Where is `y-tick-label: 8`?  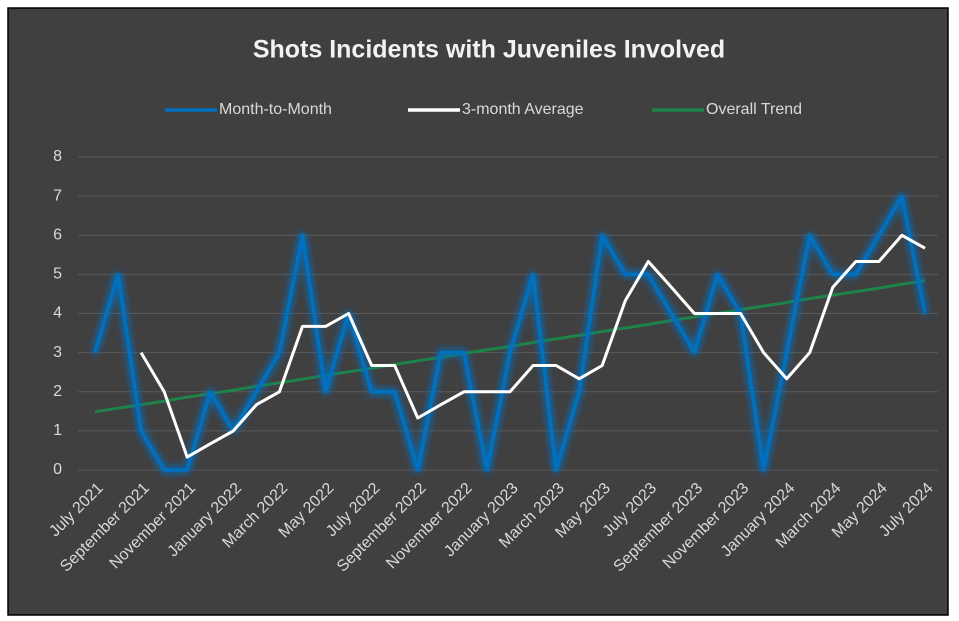 y-tick-label: 8 is located at coordinates (57, 156).